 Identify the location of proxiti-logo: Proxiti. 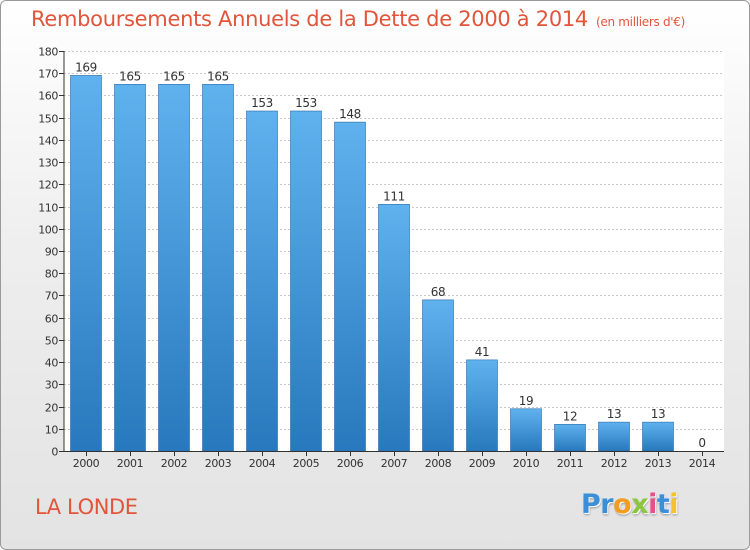
(630, 504).